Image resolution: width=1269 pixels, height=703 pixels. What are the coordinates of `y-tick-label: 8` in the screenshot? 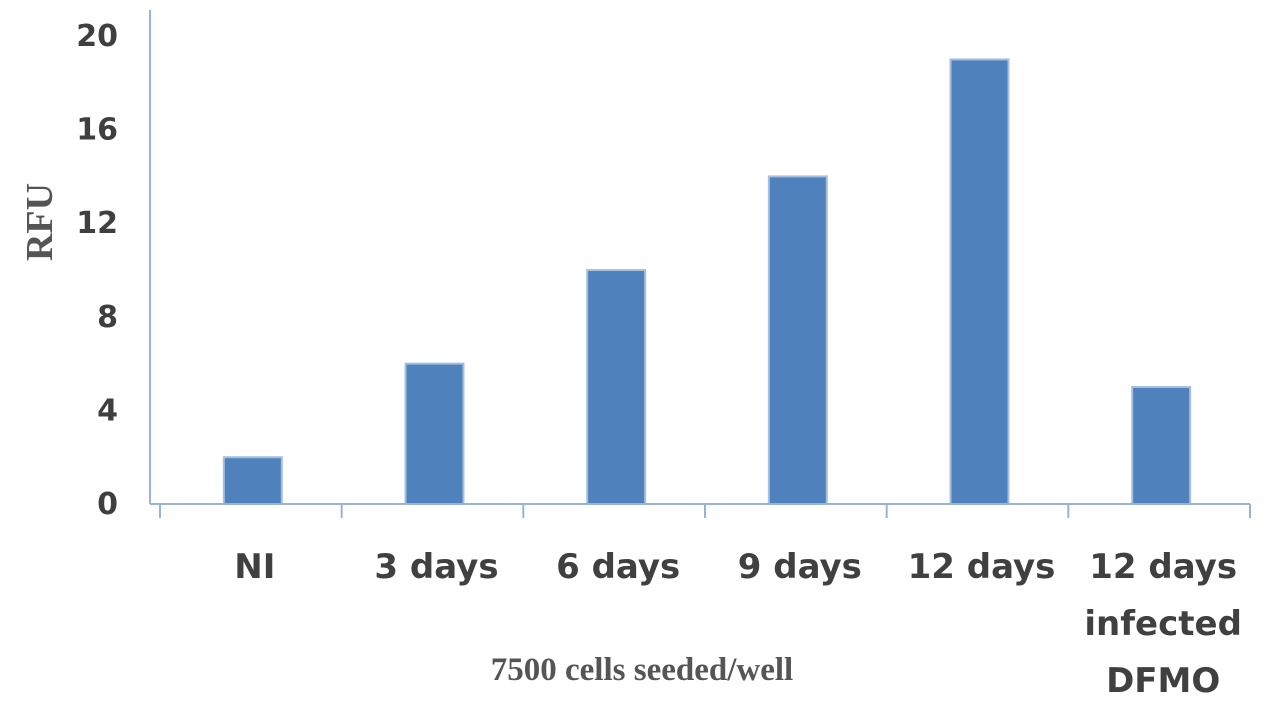 It's located at (107, 317).